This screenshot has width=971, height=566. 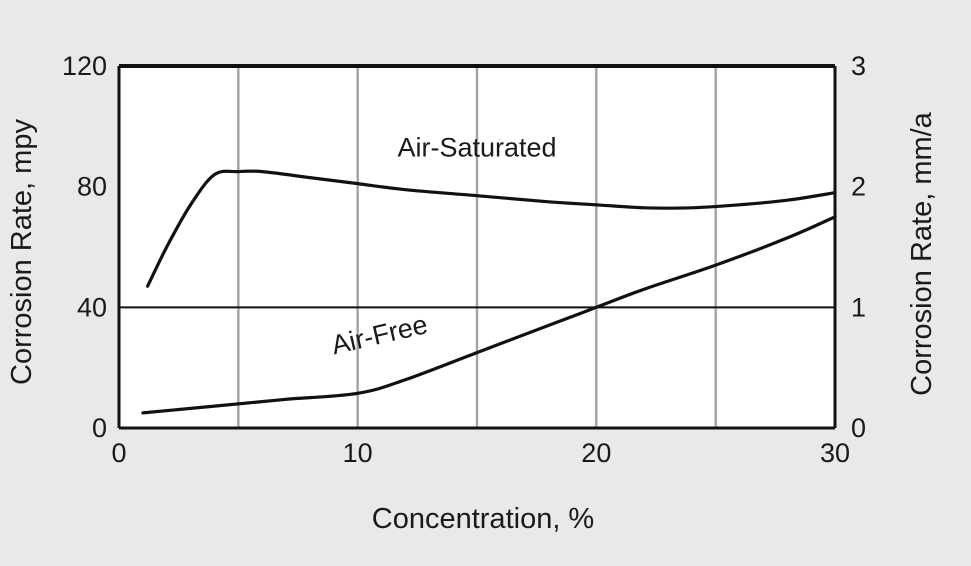 What do you see at coordinates (92, 187) in the screenshot?
I see `y-tick-left-label: 80` at bounding box center [92, 187].